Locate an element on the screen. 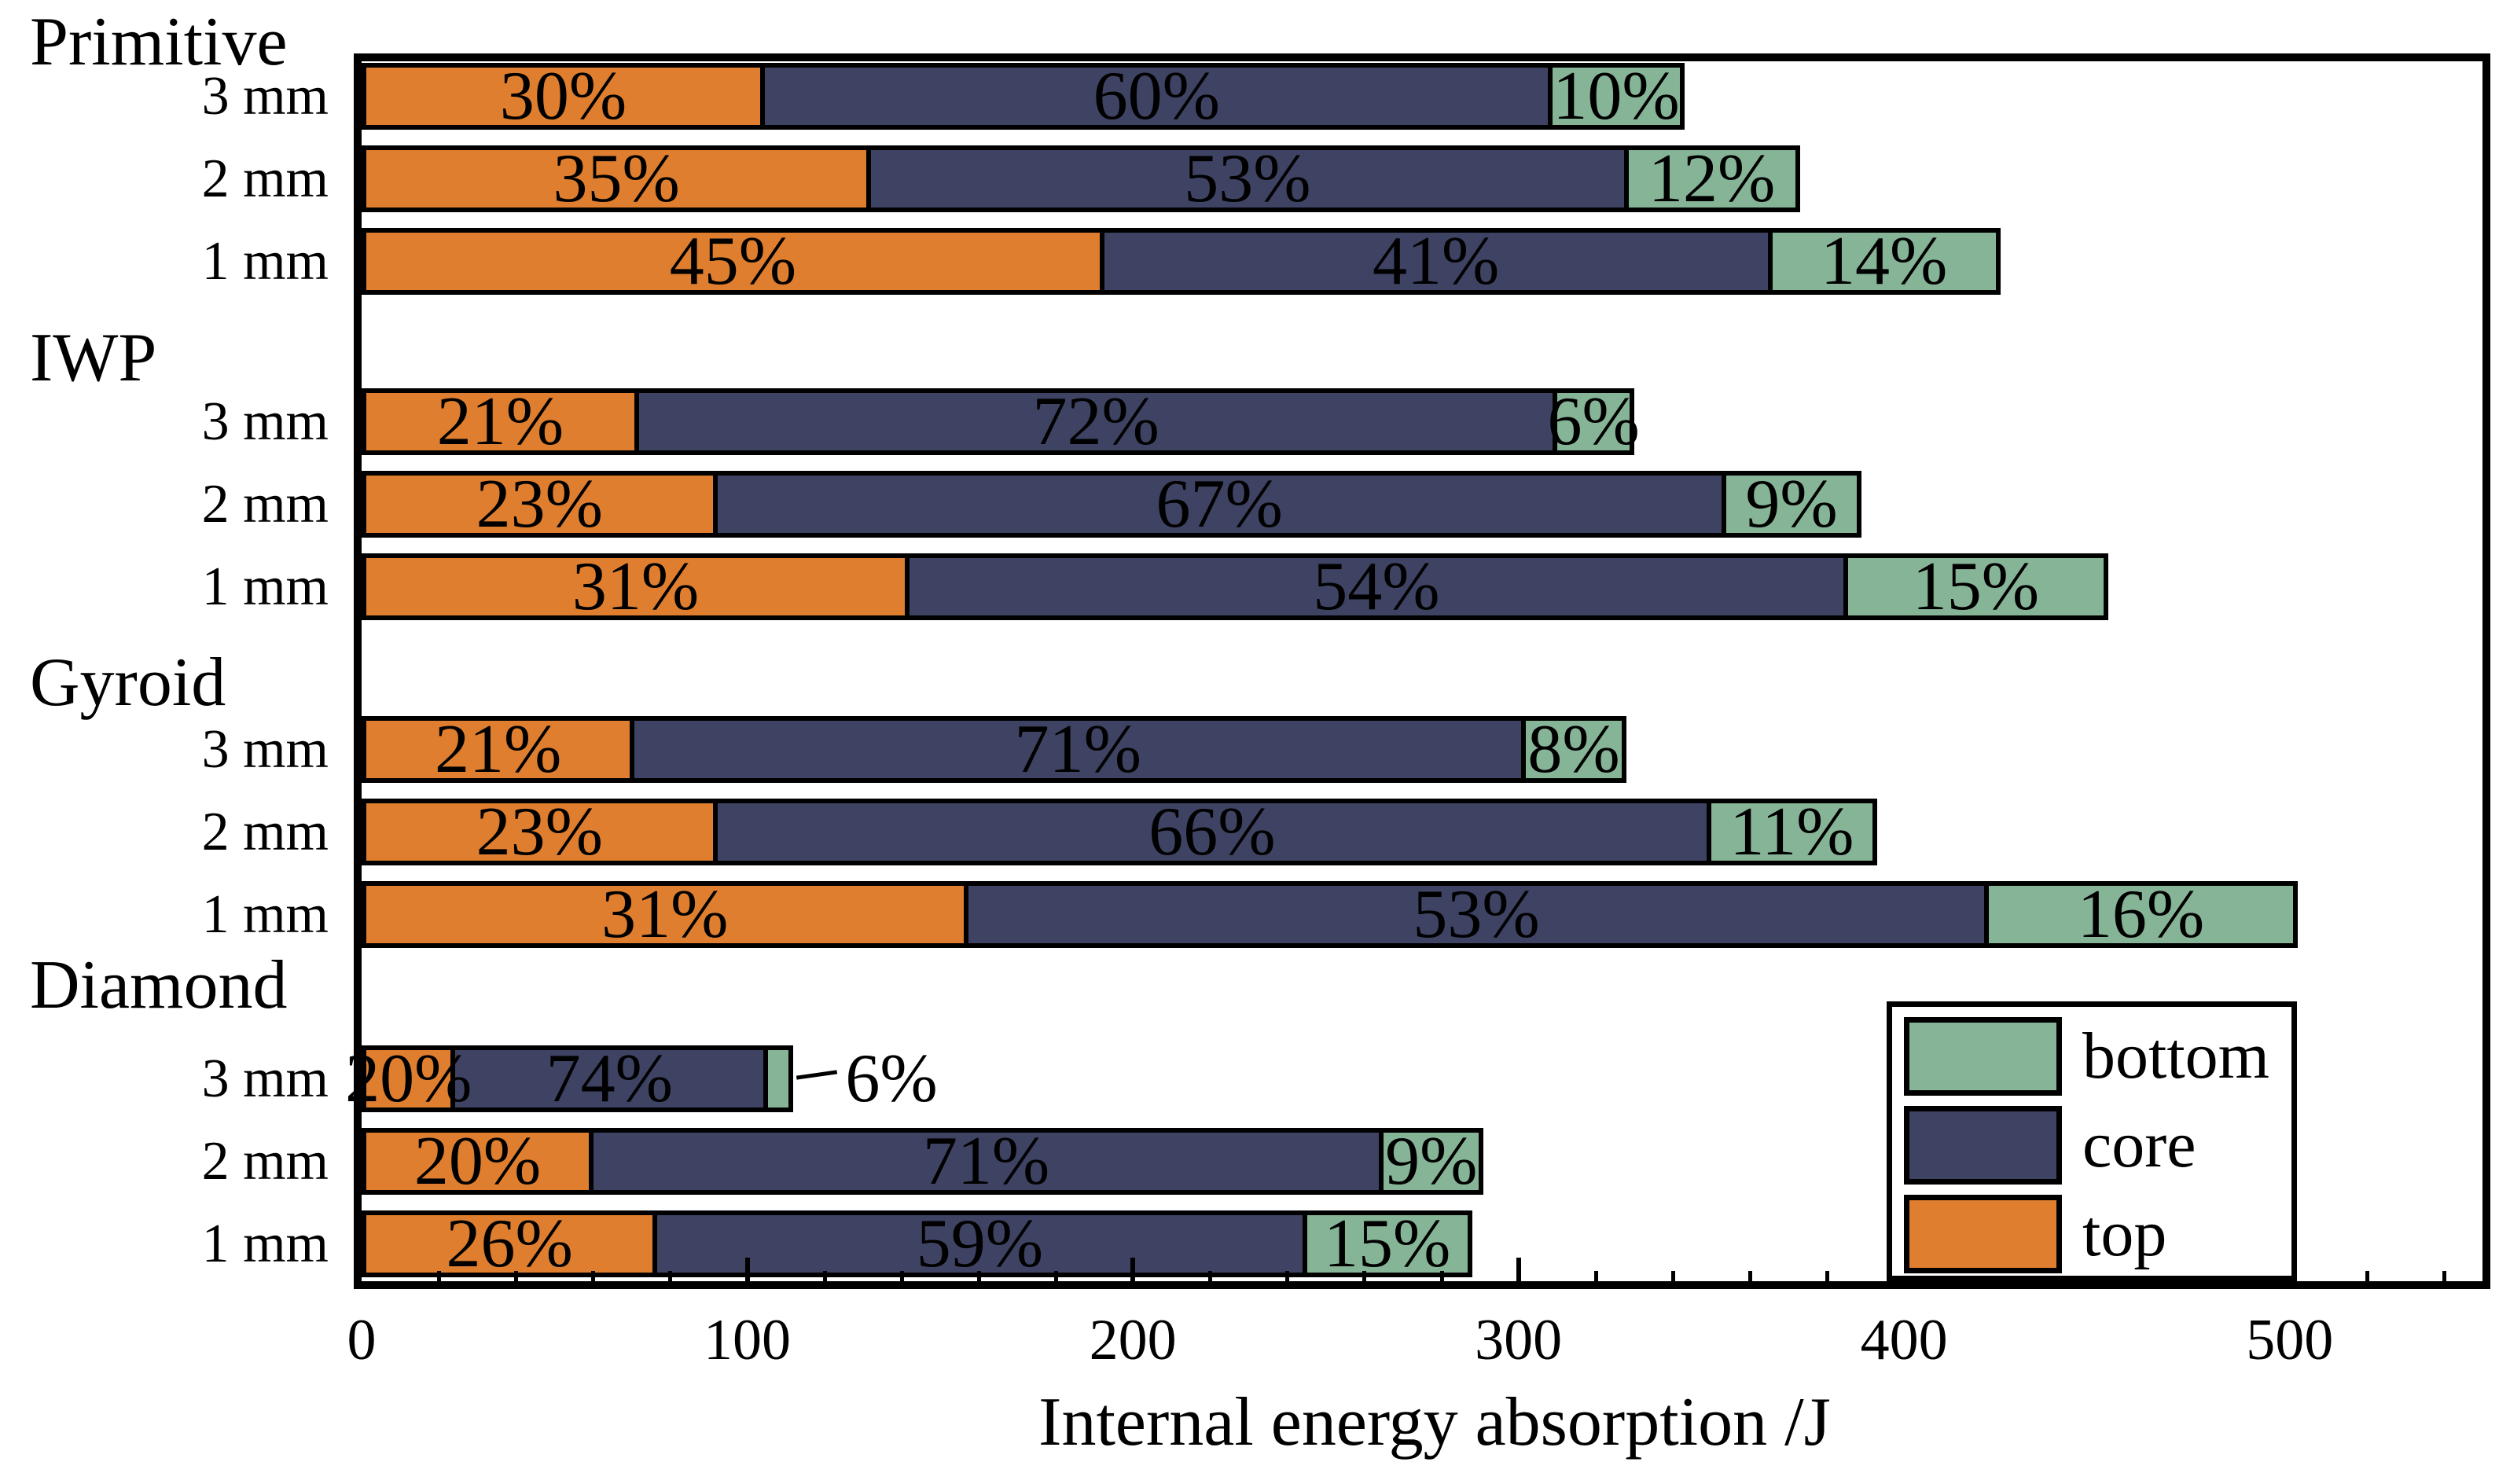 The image size is (2510, 1484). segment-bottom: 14% is located at coordinates (1882, 261).